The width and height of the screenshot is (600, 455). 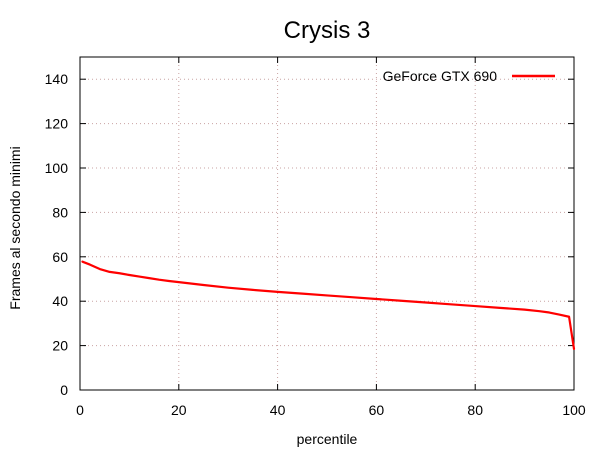 What do you see at coordinates (574, 410) in the screenshot?
I see `x-tick-label: 100` at bounding box center [574, 410].